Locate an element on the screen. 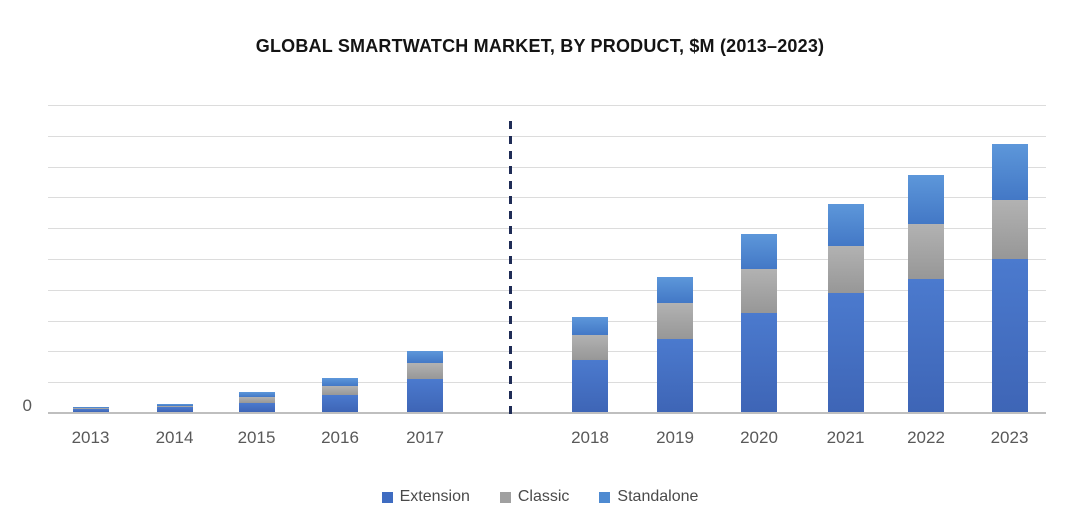 This screenshot has height=526, width=1080. legend-item-classic: Classic is located at coordinates (534, 497).